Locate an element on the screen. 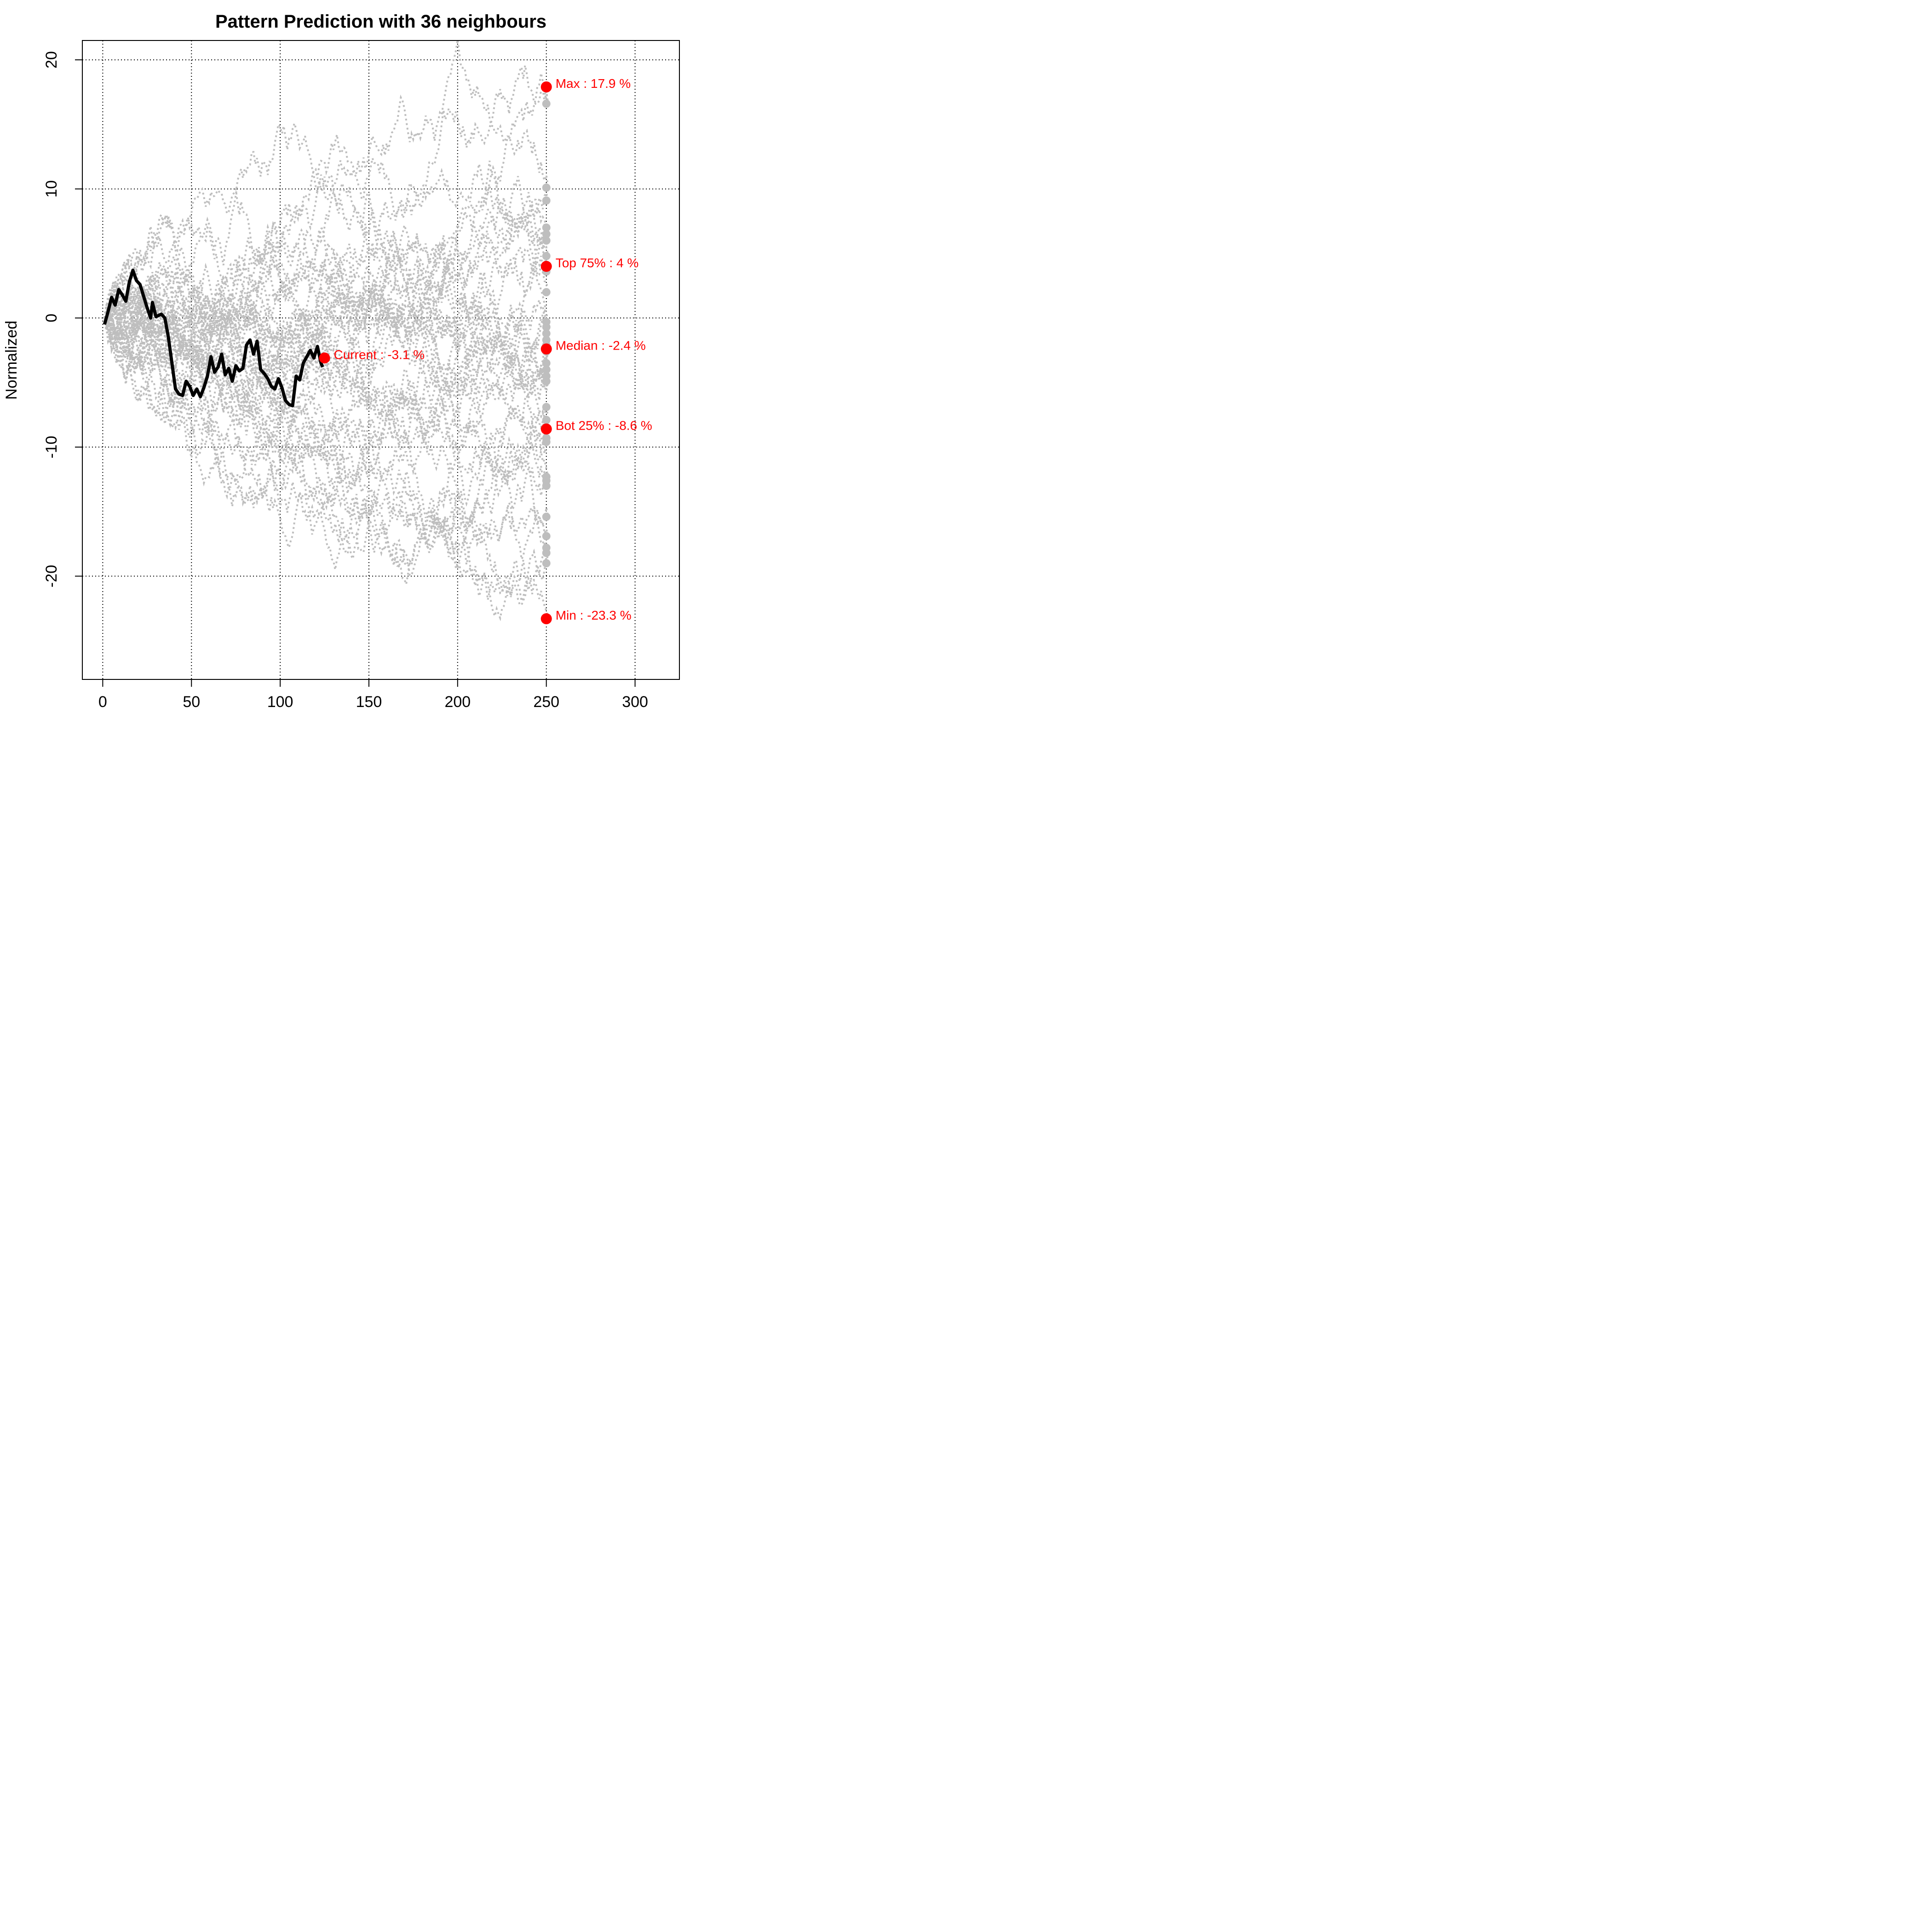 This screenshot has width=1932, height=1932. y-tick-label: 20 is located at coordinates (51, 60).